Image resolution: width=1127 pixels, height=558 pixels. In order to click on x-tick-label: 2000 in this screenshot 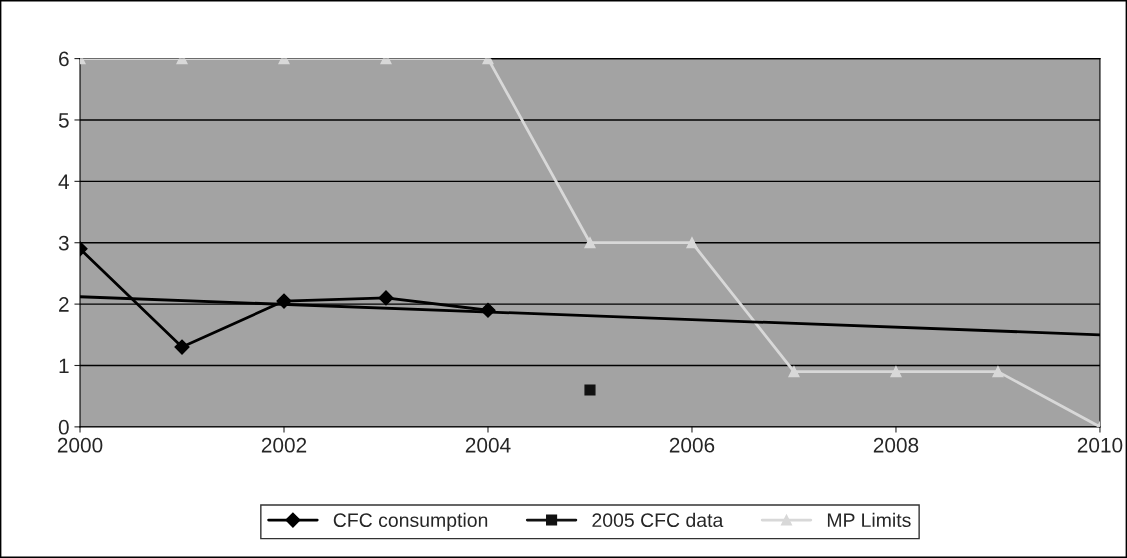, I will do `click(80, 445)`.